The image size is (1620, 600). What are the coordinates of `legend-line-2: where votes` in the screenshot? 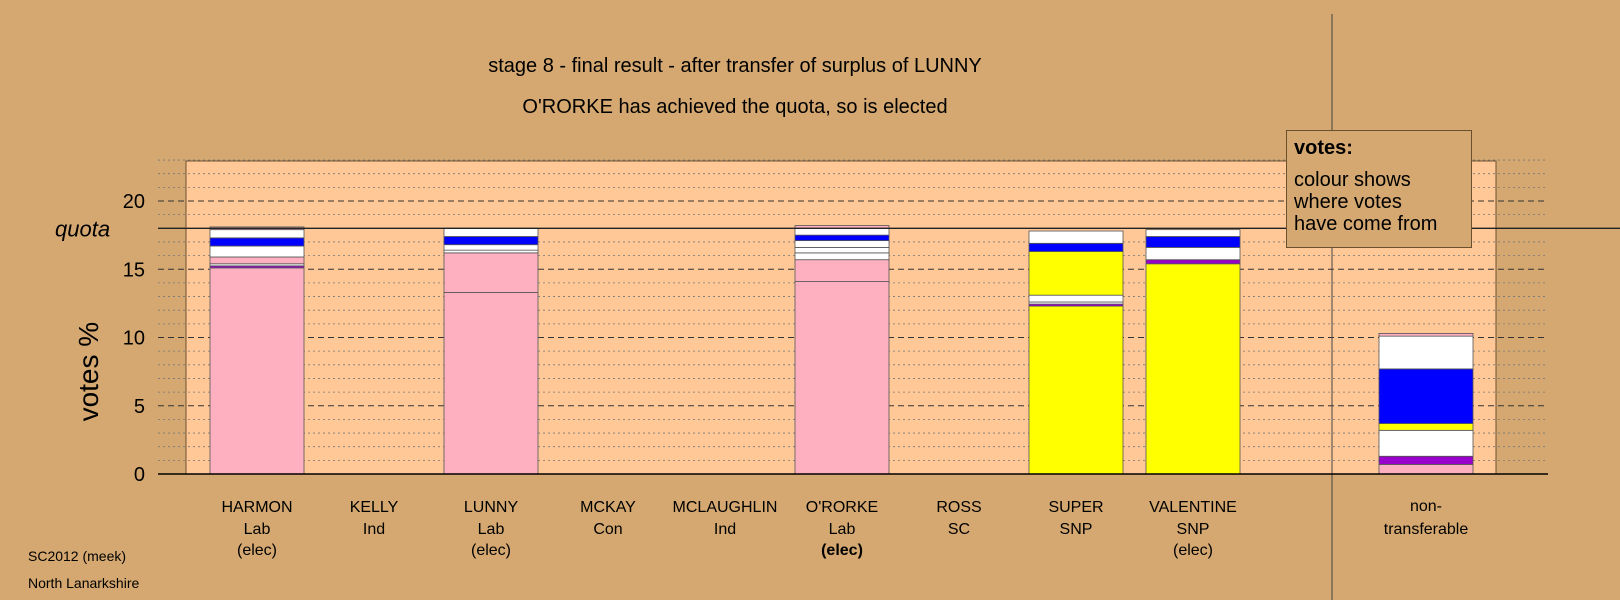 It's located at (1348, 202).